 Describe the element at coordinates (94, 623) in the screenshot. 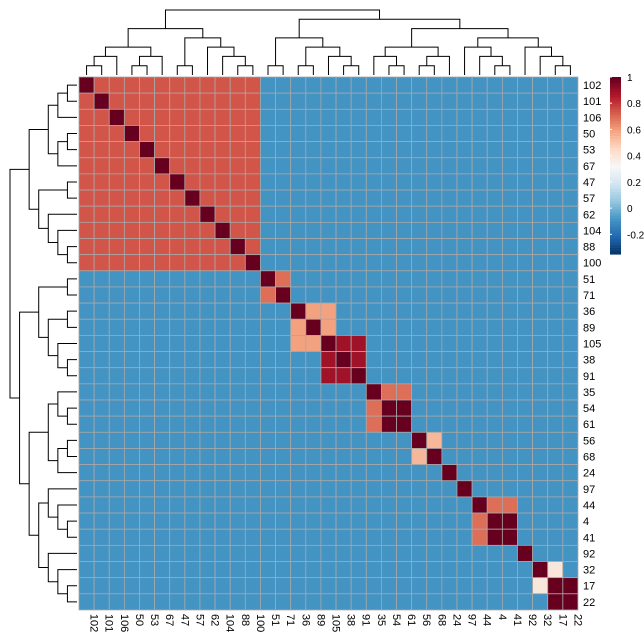

I see `column-label: 102` at that location.